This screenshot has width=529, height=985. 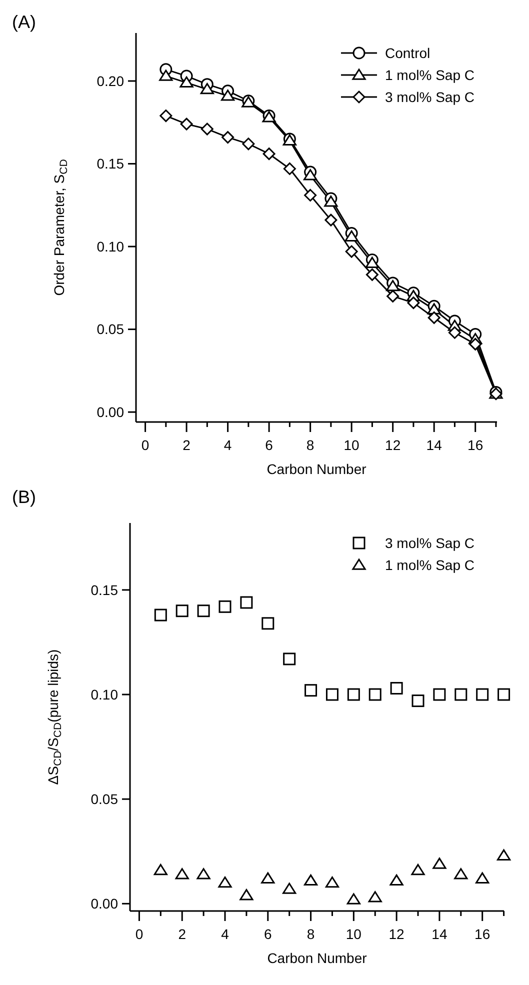 What do you see at coordinates (24, 497) in the screenshot?
I see `chart-title: (B)` at bounding box center [24, 497].